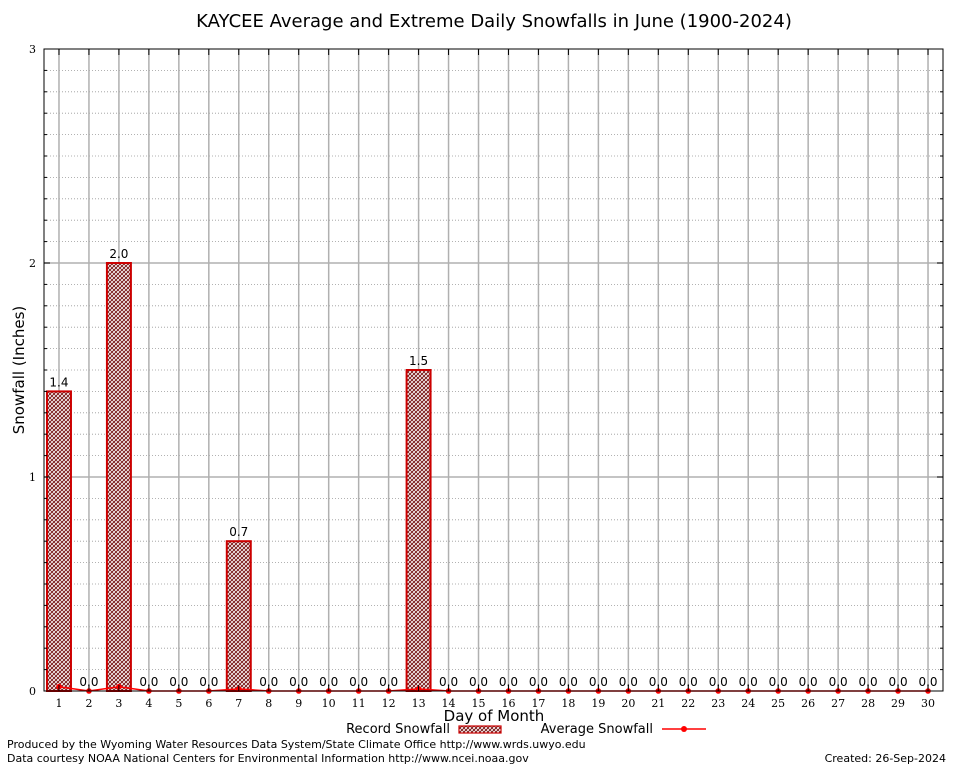 This screenshot has width=954, height=768. Describe the element at coordinates (526, 729) in the screenshot. I see `legend: Record Snowfall Average Snowfall` at that location.